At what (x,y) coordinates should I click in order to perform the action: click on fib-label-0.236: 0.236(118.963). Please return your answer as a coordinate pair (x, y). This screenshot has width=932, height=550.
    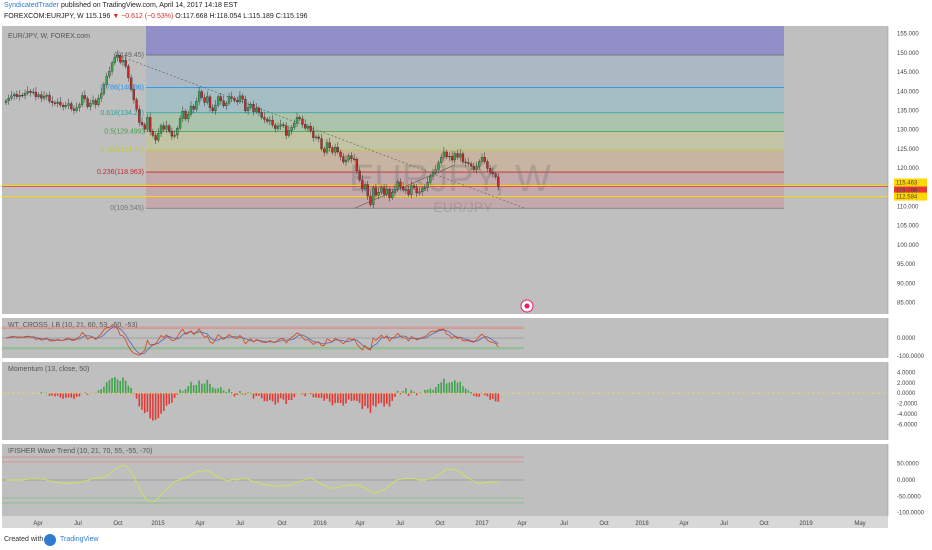
    Looking at the image, I should click on (120, 172).